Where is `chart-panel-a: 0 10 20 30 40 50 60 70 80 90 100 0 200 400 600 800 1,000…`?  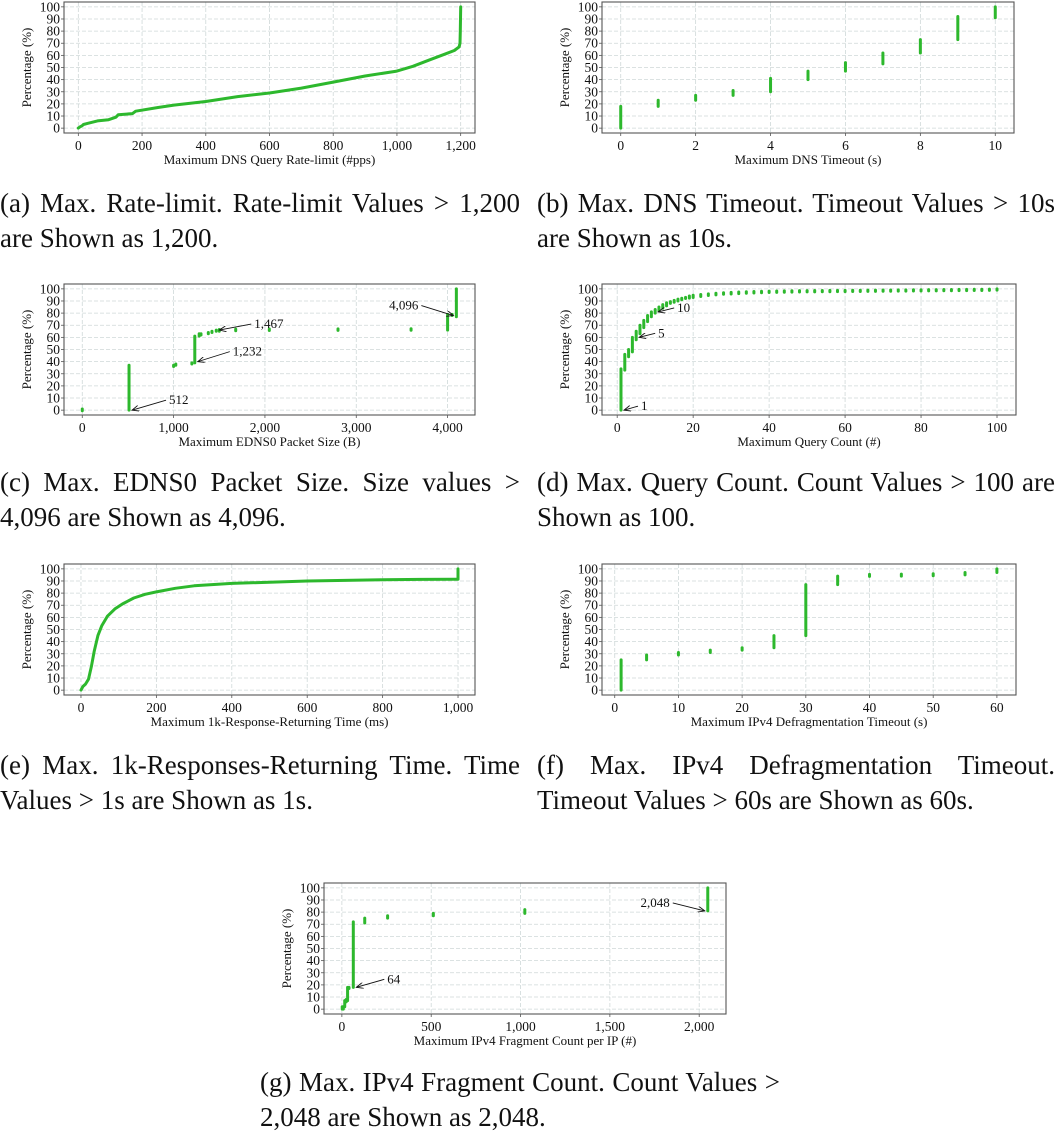
chart-panel-a: 0 10 20 30 40 50 60 70 80 90 100 0 200 400 600 800 1,000… is located at coordinates (240, 84).